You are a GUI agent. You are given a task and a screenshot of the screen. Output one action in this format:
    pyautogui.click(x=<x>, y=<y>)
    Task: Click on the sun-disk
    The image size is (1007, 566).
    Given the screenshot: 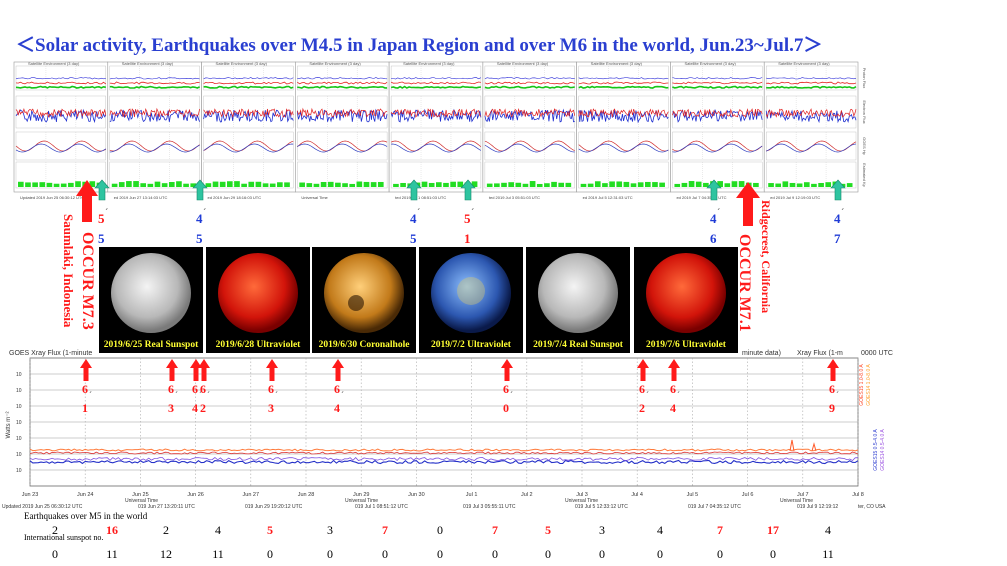 What is the action you would take?
    pyautogui.click(x=258, y=293)
    